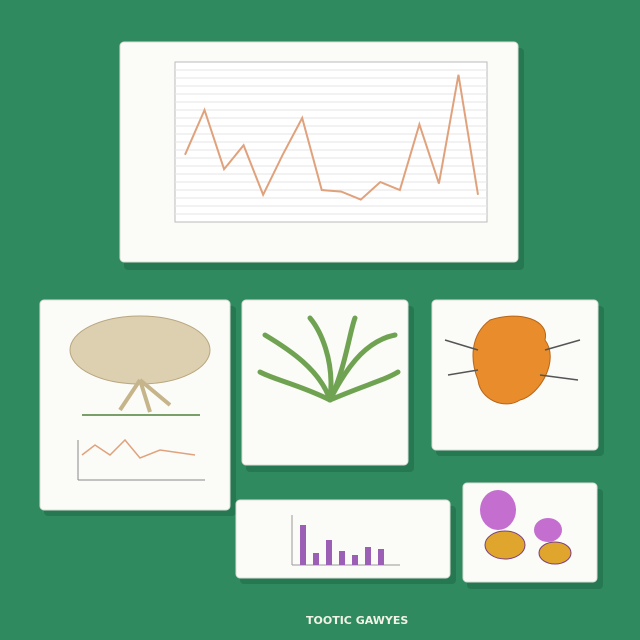 This screenshot has height=640, width=640. What do you see at coordinates (140, 398) in the screenshot?
I see `coral-illustration` at bounding box center [140, 398].